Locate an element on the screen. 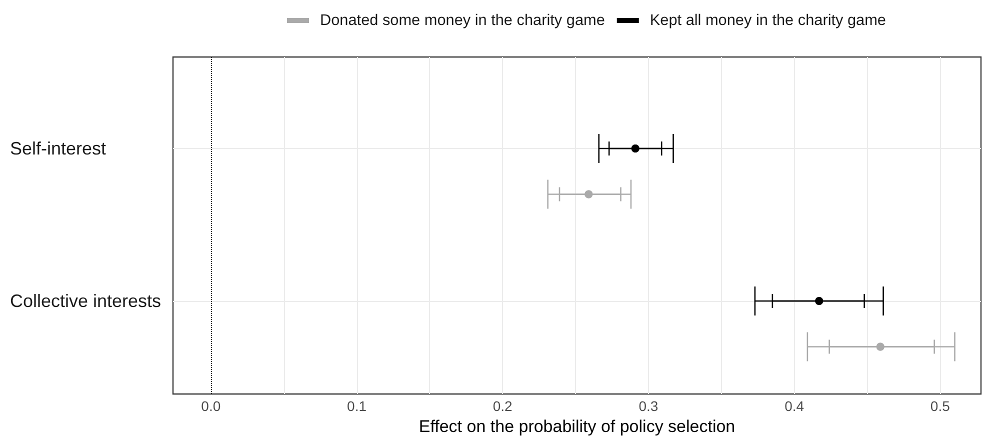 The image size is (982, 441). x-tick-label: 0.3 is located at coordinates (648, 406).